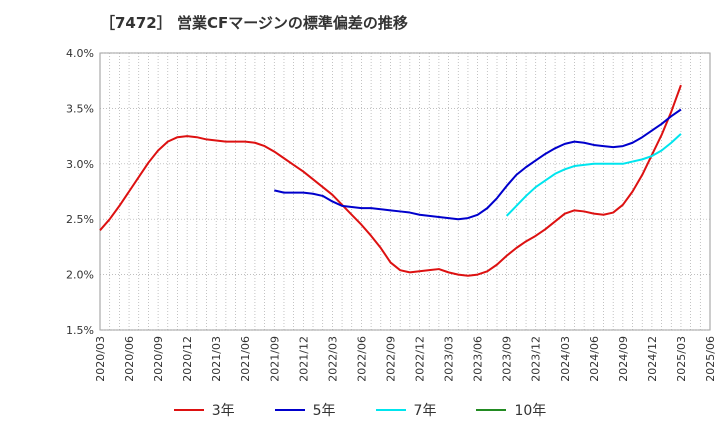 This screenshot has height=440, width=720. I want to click on x-tick-label: 2023/12, so click(536, 359).